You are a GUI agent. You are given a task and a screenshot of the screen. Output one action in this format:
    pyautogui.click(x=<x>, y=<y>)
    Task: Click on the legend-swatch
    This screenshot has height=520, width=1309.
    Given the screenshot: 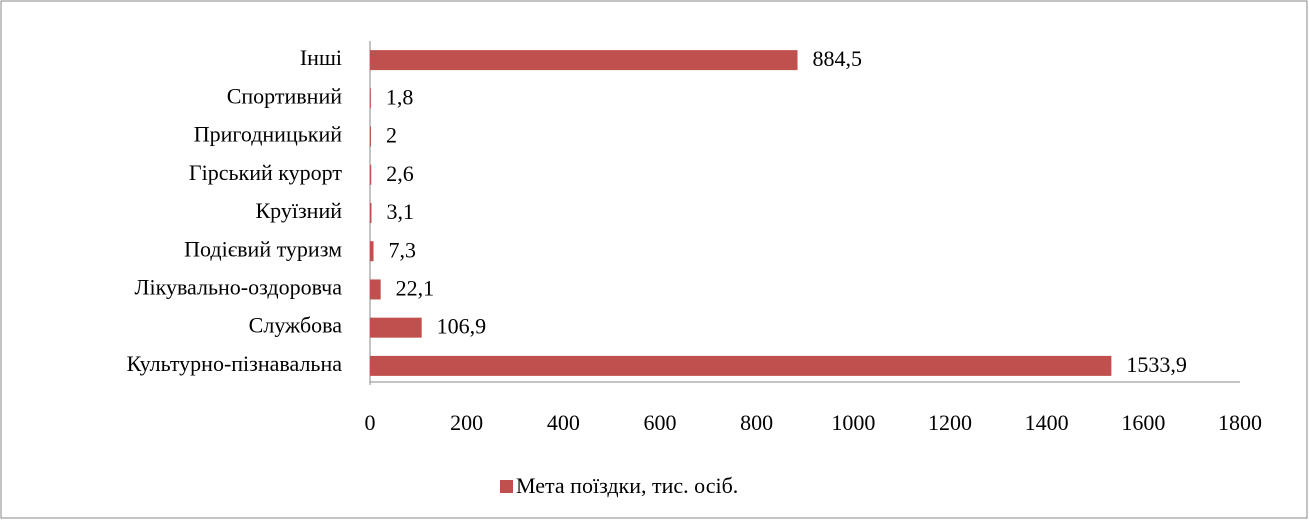 What is the action you would take?
    pyautogui.click(x=506, y=486)
    